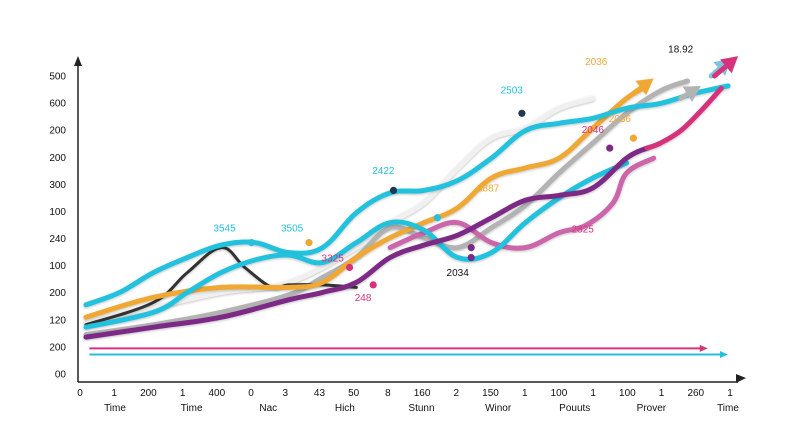  What do you see at coordinates (78, 61) in the screenshot?
I see `y-axis-arrow` at bounding box center [78, 61].